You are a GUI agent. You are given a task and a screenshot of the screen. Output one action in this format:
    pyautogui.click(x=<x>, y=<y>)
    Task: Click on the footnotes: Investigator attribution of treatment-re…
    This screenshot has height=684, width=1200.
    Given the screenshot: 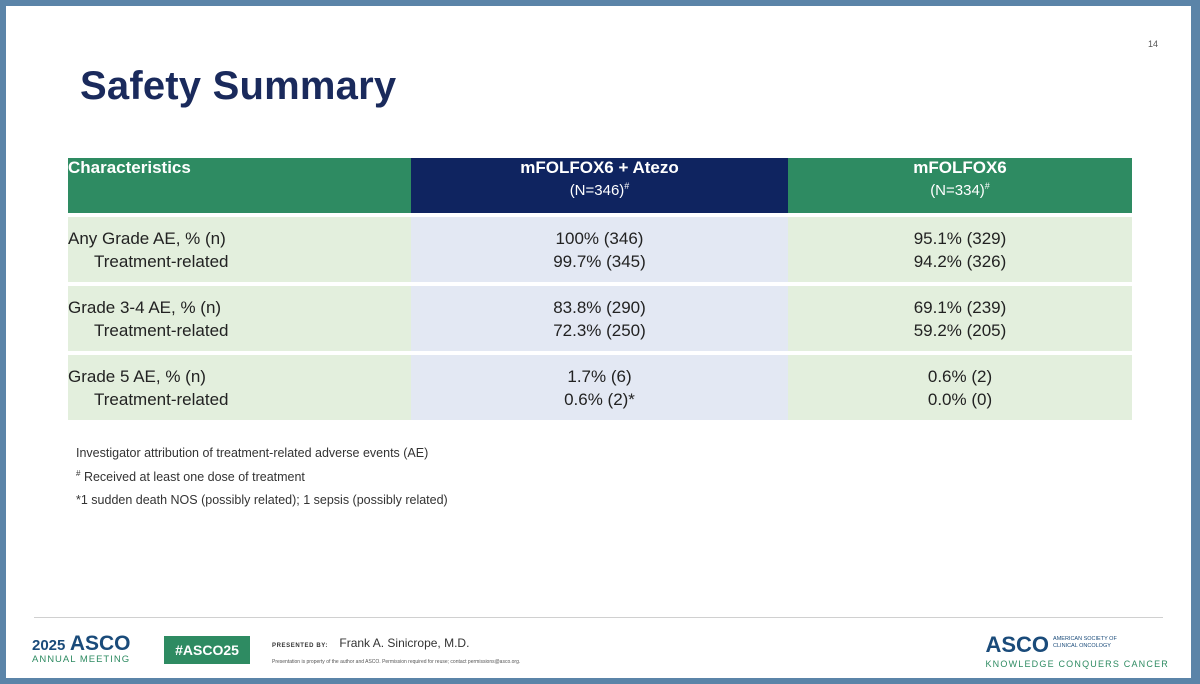 What is the action you would take?
    pyautogui.click(x=262, y=481)
    